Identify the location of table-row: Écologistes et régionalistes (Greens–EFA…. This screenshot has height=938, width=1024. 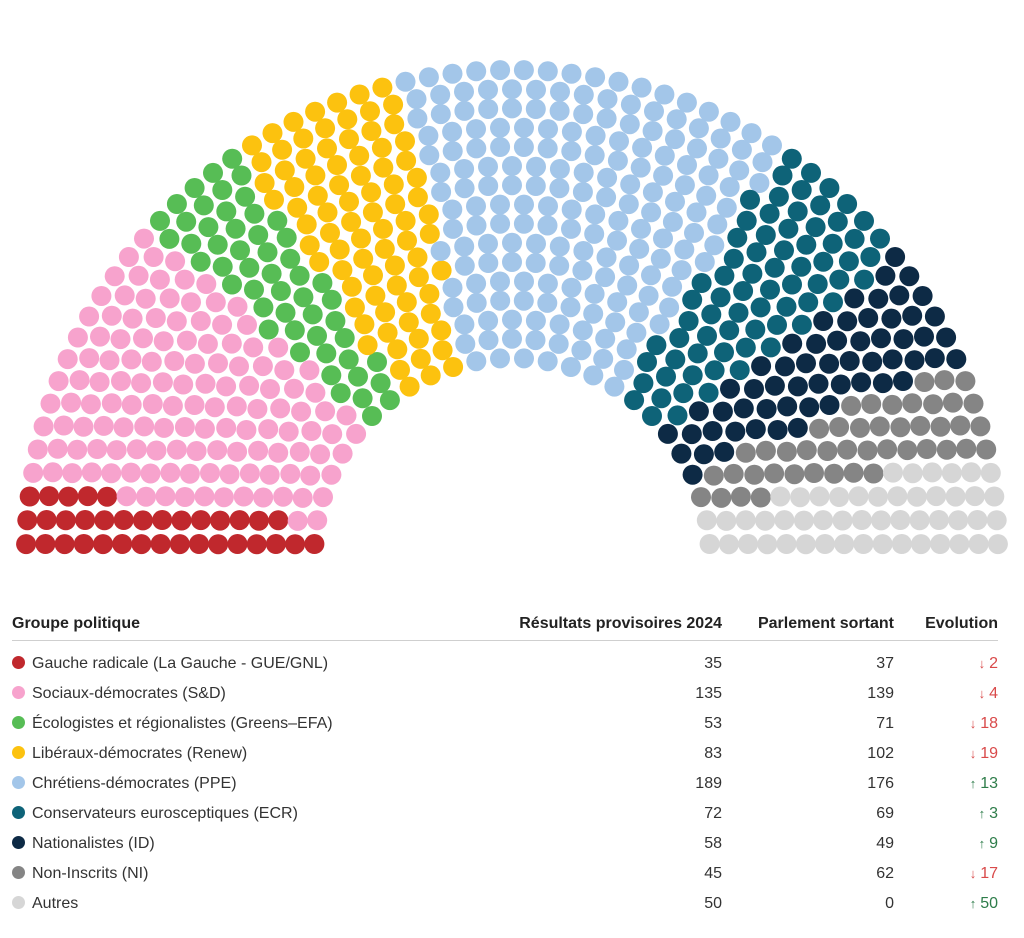
(505, 724).